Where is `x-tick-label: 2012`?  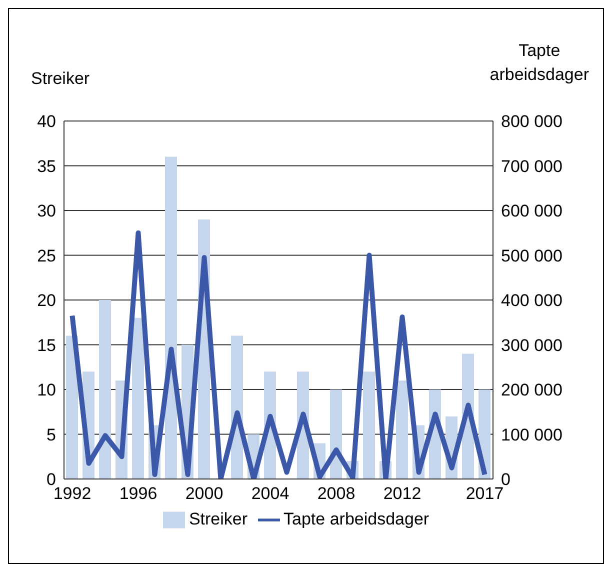 x-tick-label: 2012 is located at coordinates (402, 494).